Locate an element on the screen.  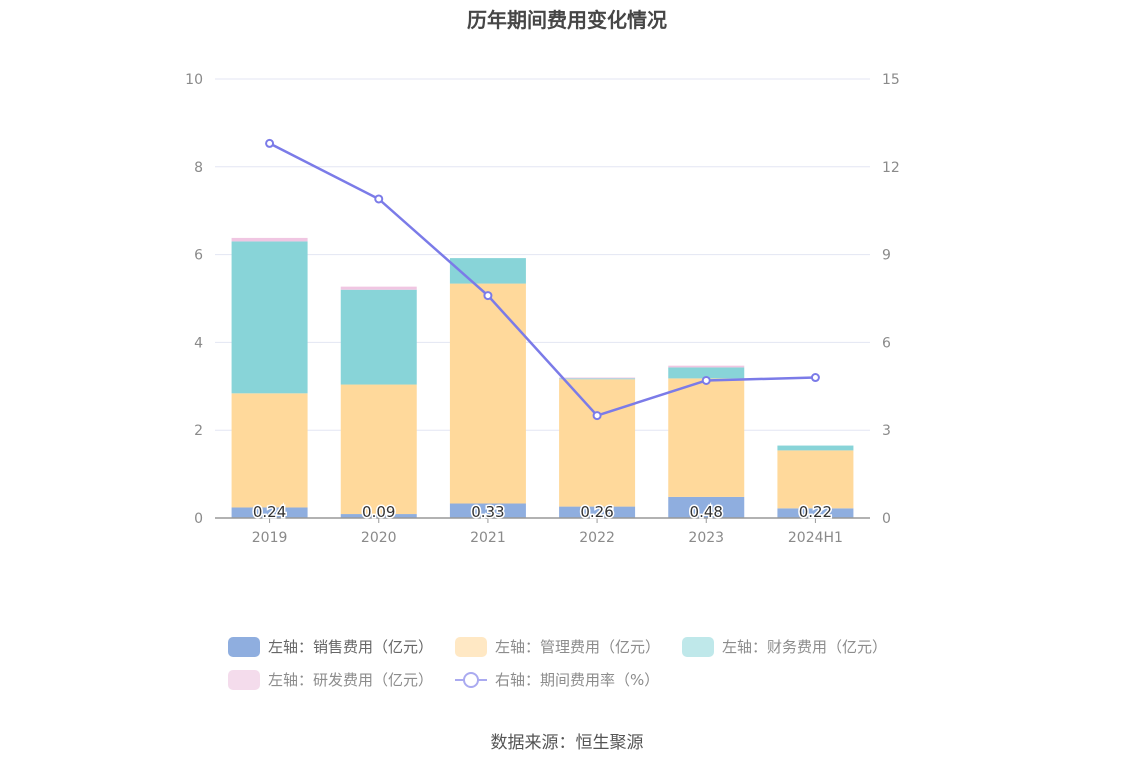
y-left-tick-label: 6 is located at coordinates (198, 256).